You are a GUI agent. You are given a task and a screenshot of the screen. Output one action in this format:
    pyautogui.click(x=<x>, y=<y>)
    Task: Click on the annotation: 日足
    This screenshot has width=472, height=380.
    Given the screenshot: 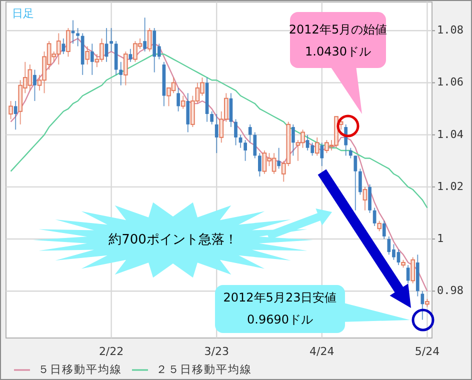 What is the action you would take?
    pyautogui.click(x=23, y=13)
    